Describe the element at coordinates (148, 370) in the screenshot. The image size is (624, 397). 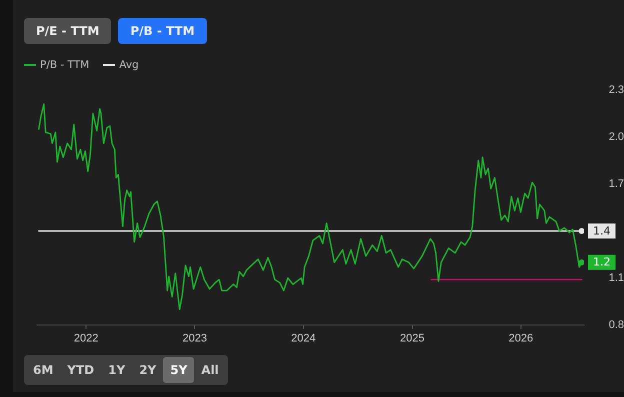
I see `text: 2Y` at that location.